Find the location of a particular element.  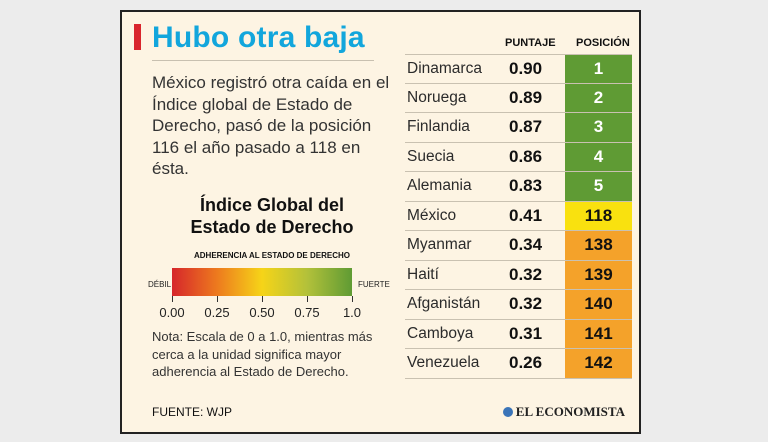

country-name: Camboya is located at coordinates (440, 333).